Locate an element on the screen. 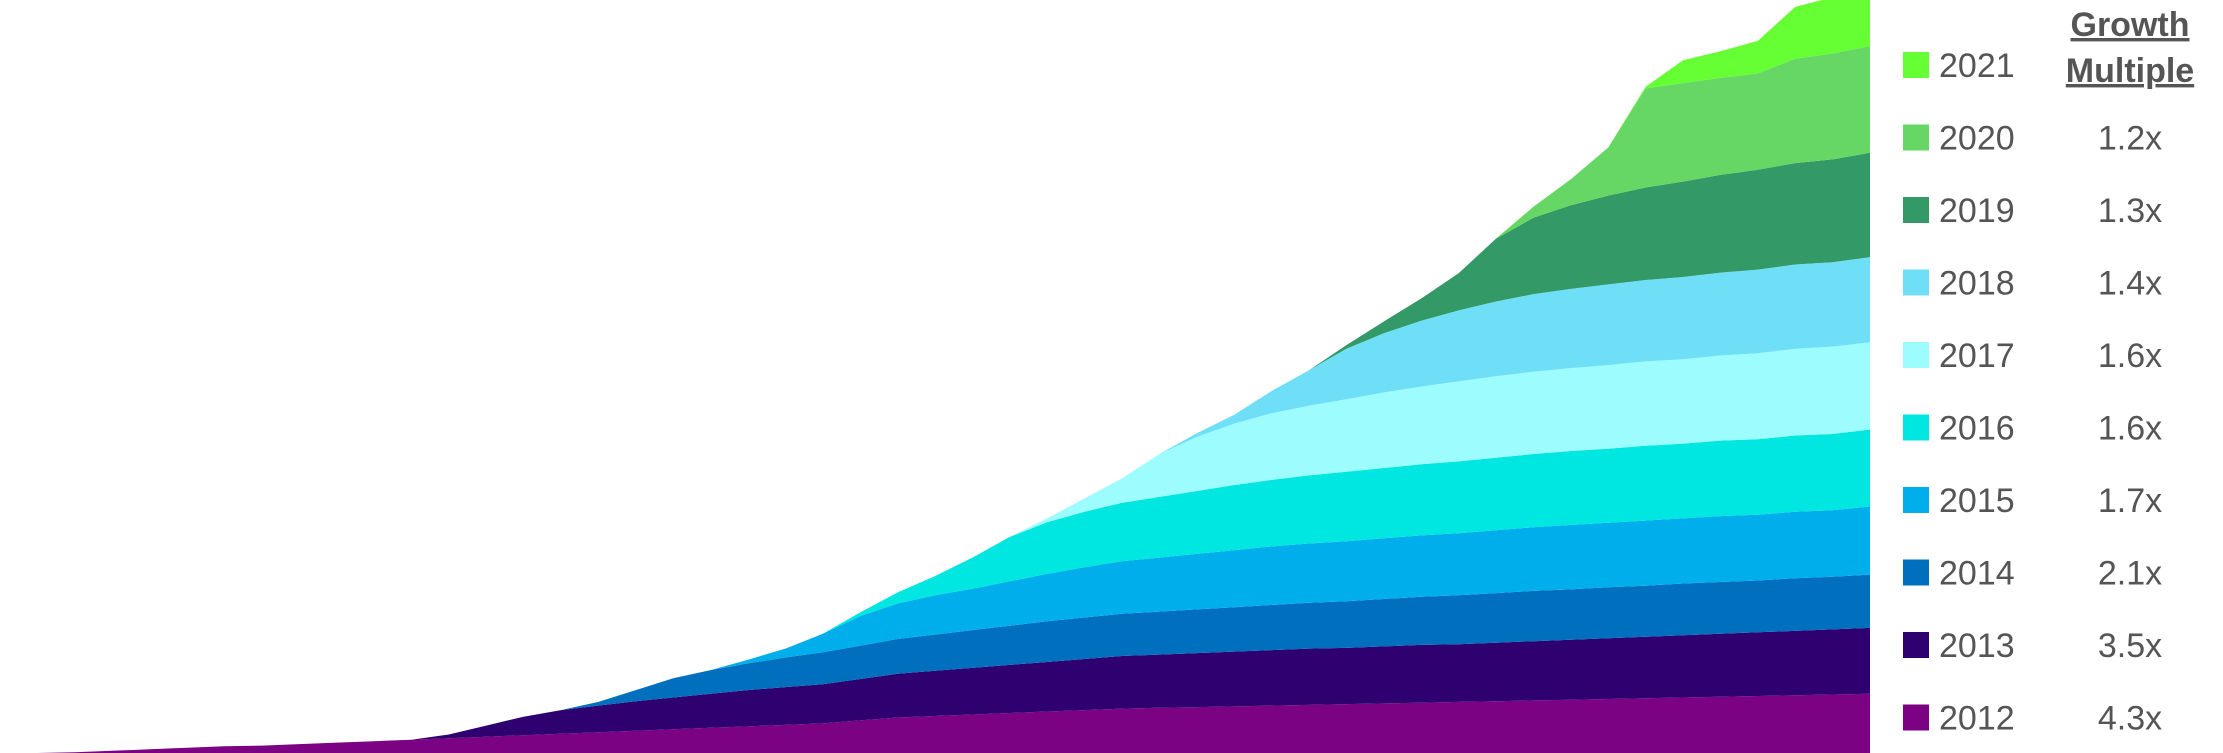  growth-multiple-header-line2: Multiple is located at coordinates (2130, 71).